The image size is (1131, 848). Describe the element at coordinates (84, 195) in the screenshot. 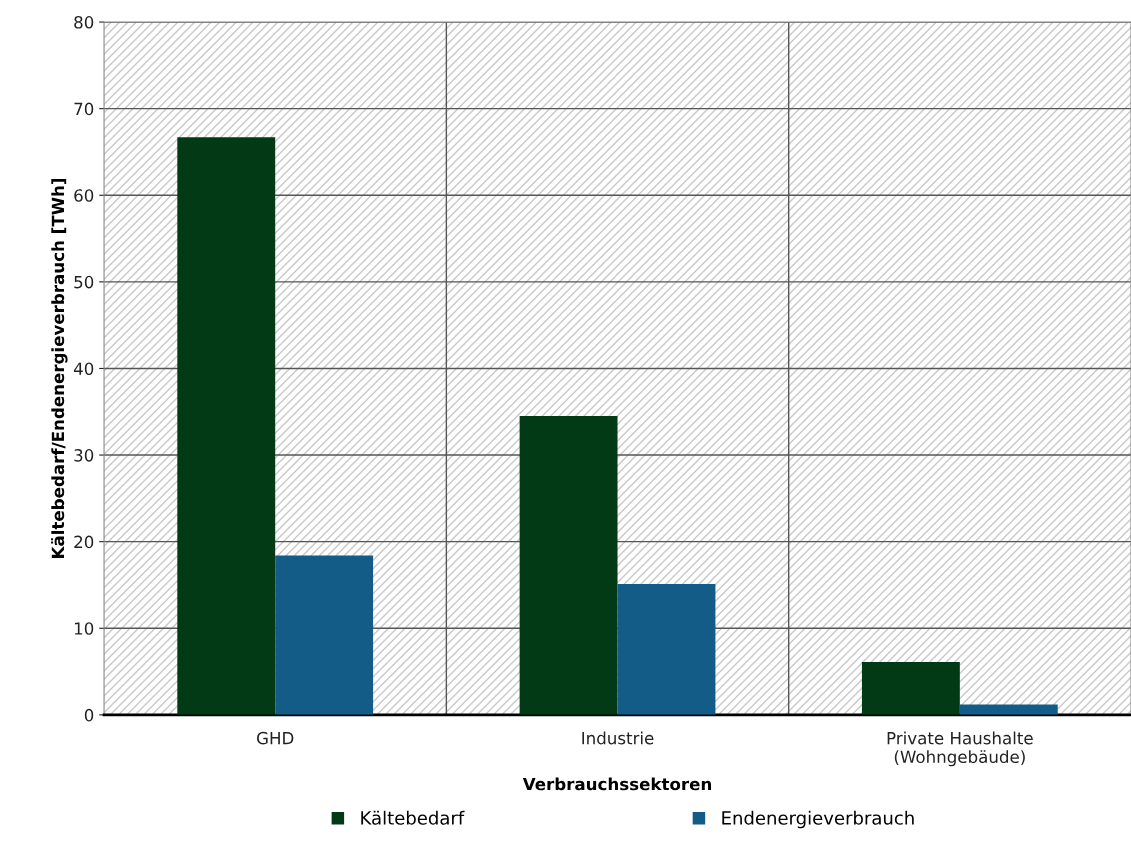

I see `y-tick-label: 60` at that location.